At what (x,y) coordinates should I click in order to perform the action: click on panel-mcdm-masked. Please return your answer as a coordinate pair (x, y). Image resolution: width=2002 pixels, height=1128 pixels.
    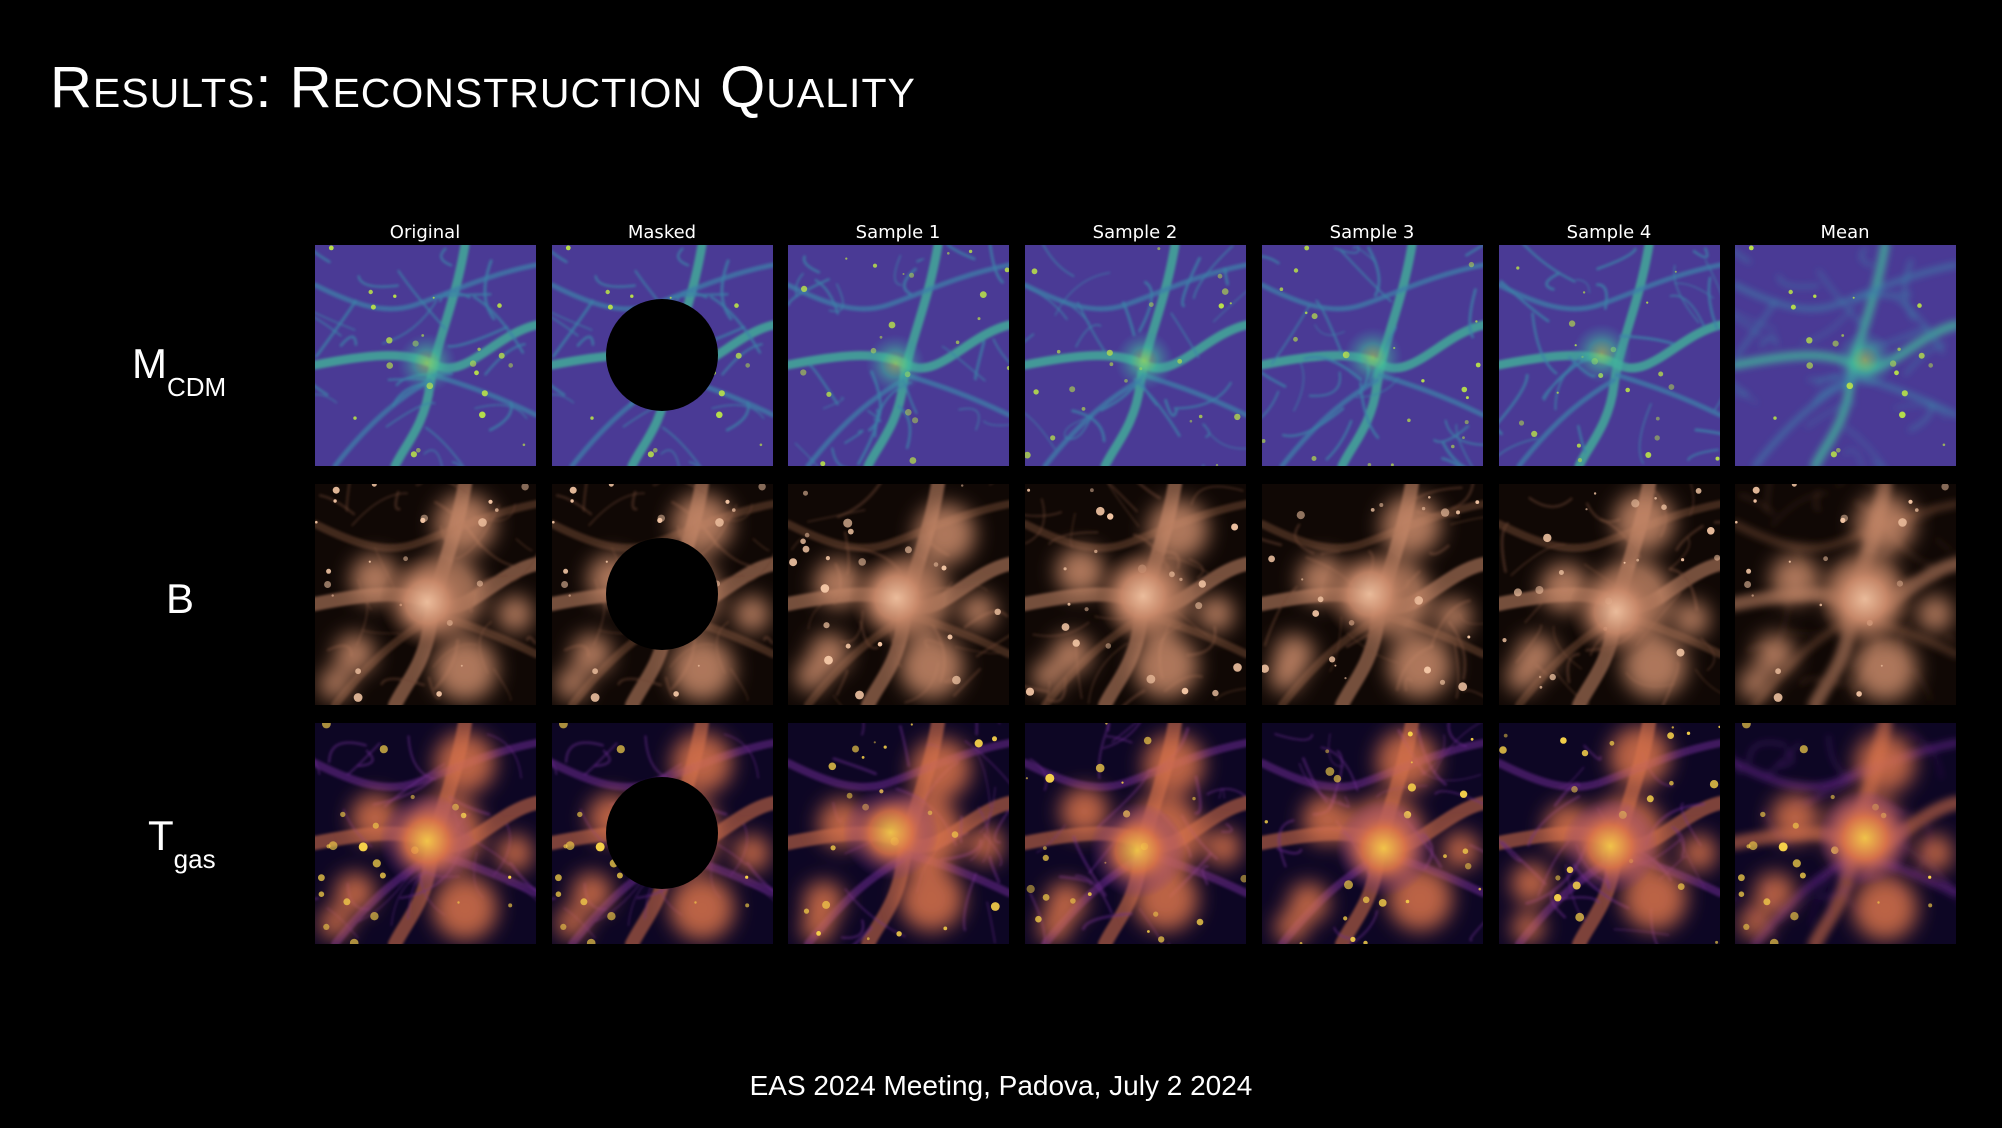
    Looking at the image, I should click on (662, 355).